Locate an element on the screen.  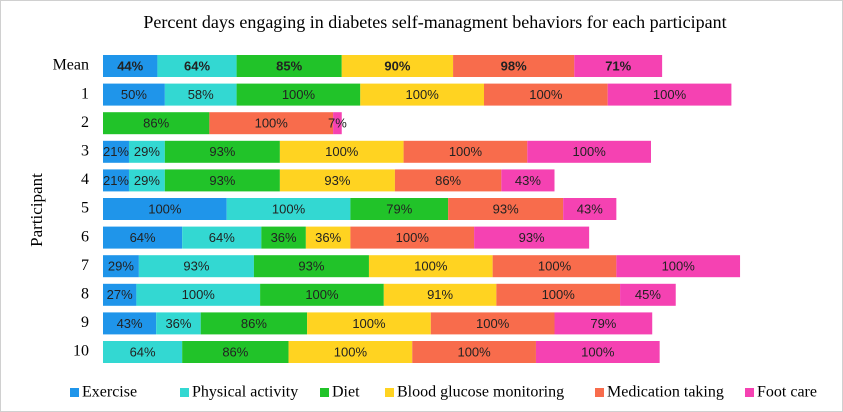
value-label: 85% is located at coordinates (289, 65).